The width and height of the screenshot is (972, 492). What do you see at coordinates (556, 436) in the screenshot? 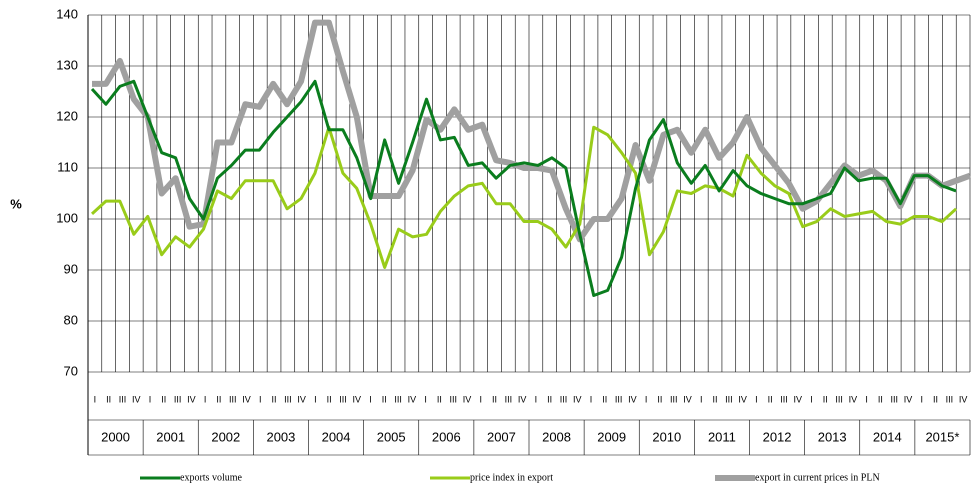
I see `year-label: 2008` at bounding box center [556, 436].